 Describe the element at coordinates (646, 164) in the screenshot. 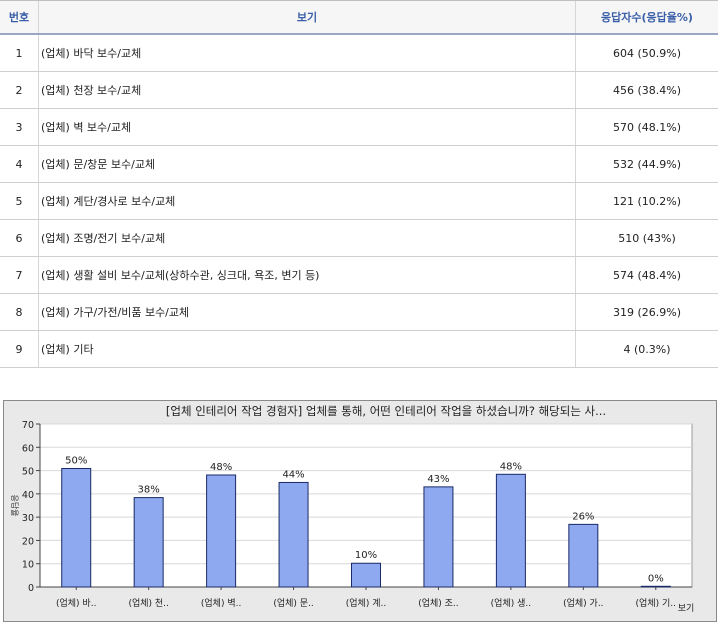

I see `row-count: 532 (44.9%)` at that location.